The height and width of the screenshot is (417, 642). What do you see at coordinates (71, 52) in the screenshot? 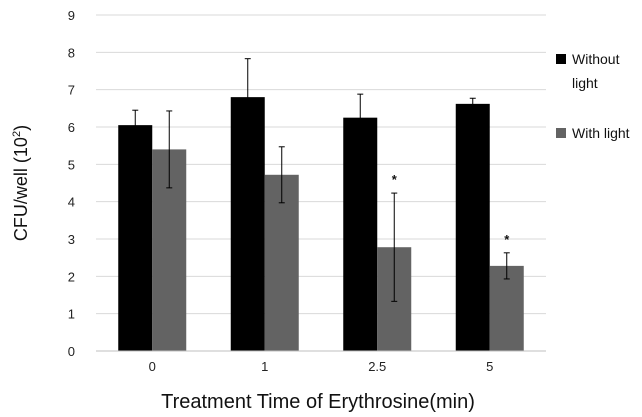
I see `y-tick-label: 8` at bounding box center [71, 52].